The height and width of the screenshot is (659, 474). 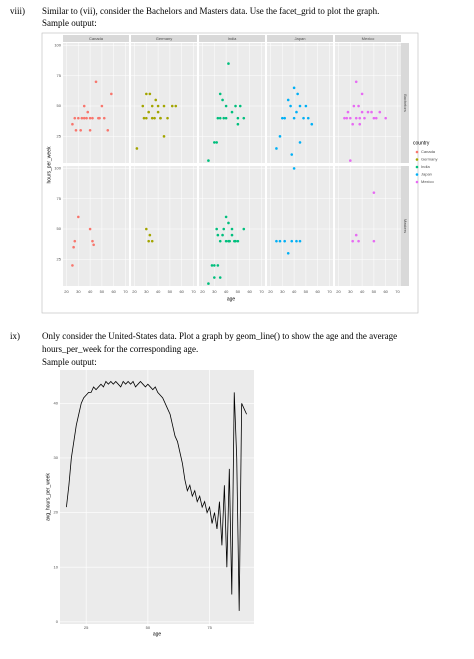 What do you see at coordinates (57, 621) in the screenshot?
I see `y-tick-label: 0` at bounding box center [57, 621].